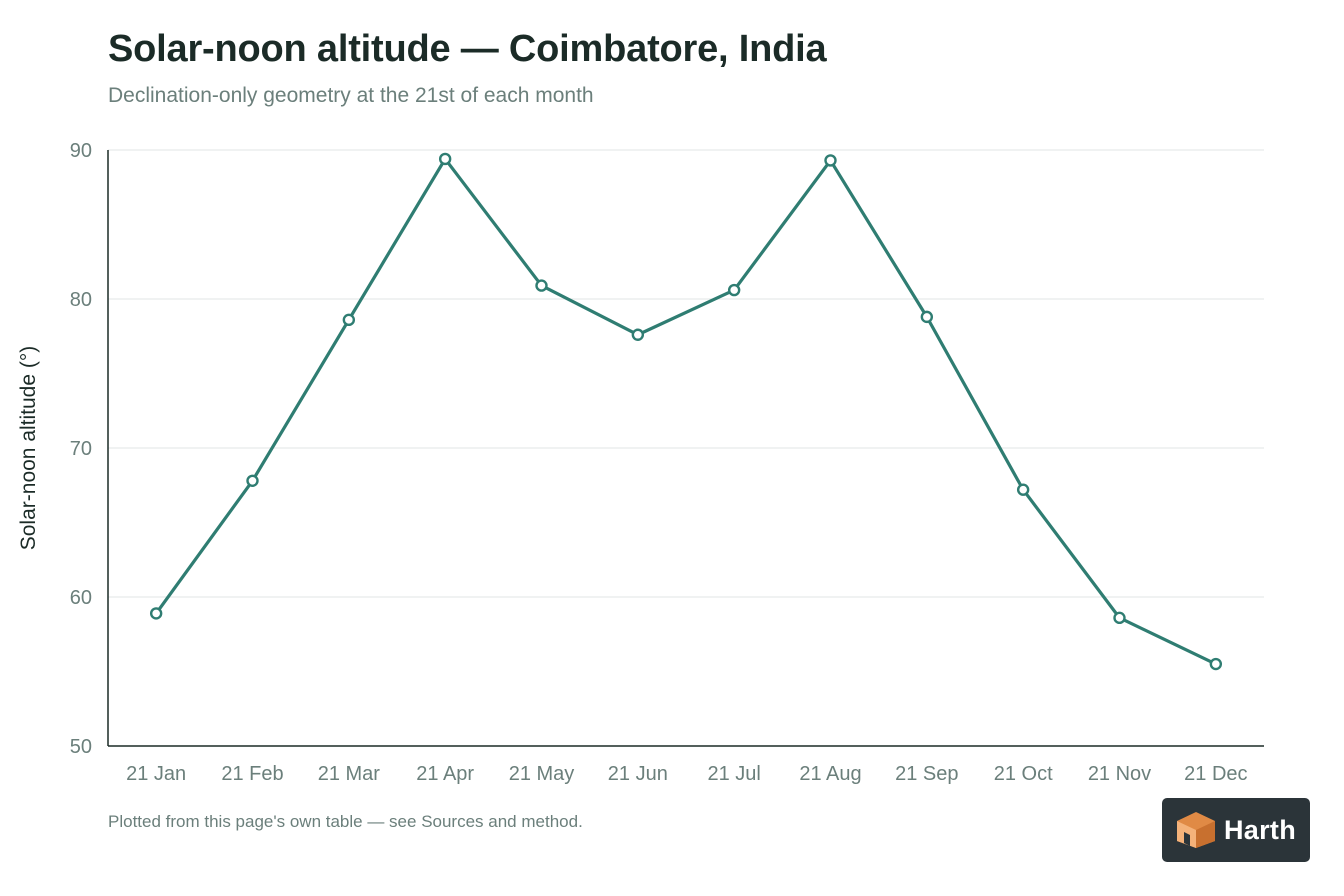 The height and width of the screenshot is (896, 1344). I want to click on data-point-21-mar, so click(349, 320).